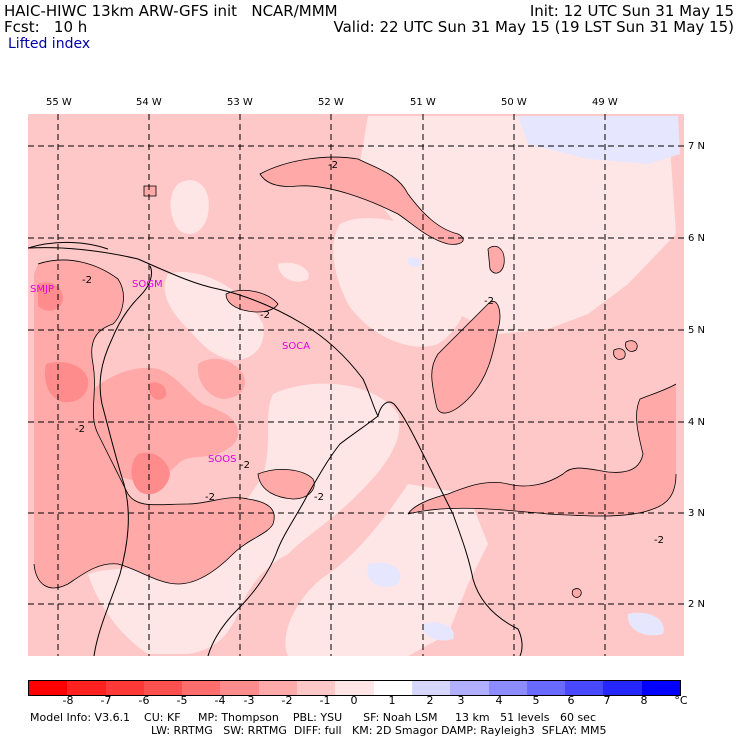  What do you see at coordinates (42, 289) in the screenshot?
I see `station-label: SMJP` at bounding box center [42, 289].